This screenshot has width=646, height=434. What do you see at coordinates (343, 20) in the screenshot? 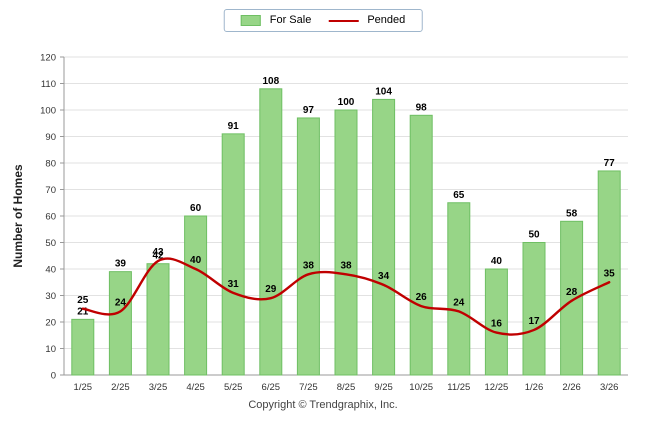
I see `pended-swatch` at bounding box center [343, 20].